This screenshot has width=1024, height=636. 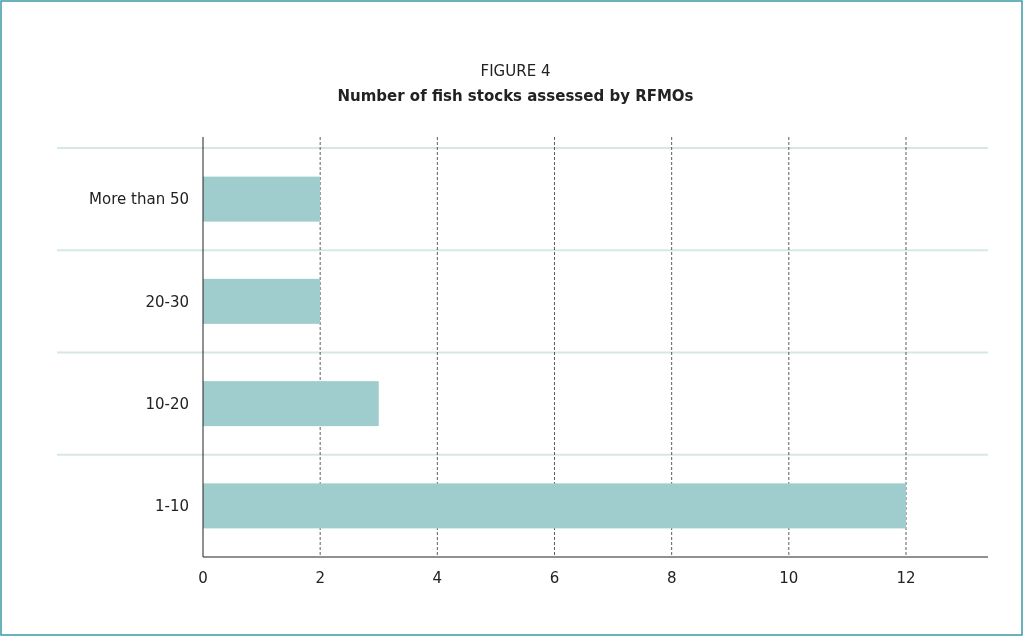 What do you see at coordinates (203, 578) in the screenshot?
I see `x-tick-label: 0` at bounding box center [203, 578].